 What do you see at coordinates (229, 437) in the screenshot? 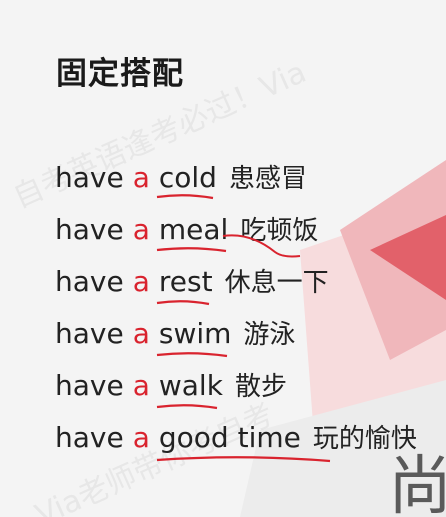
I see `phrase-noun: good time` at bounding box center [229, 437].